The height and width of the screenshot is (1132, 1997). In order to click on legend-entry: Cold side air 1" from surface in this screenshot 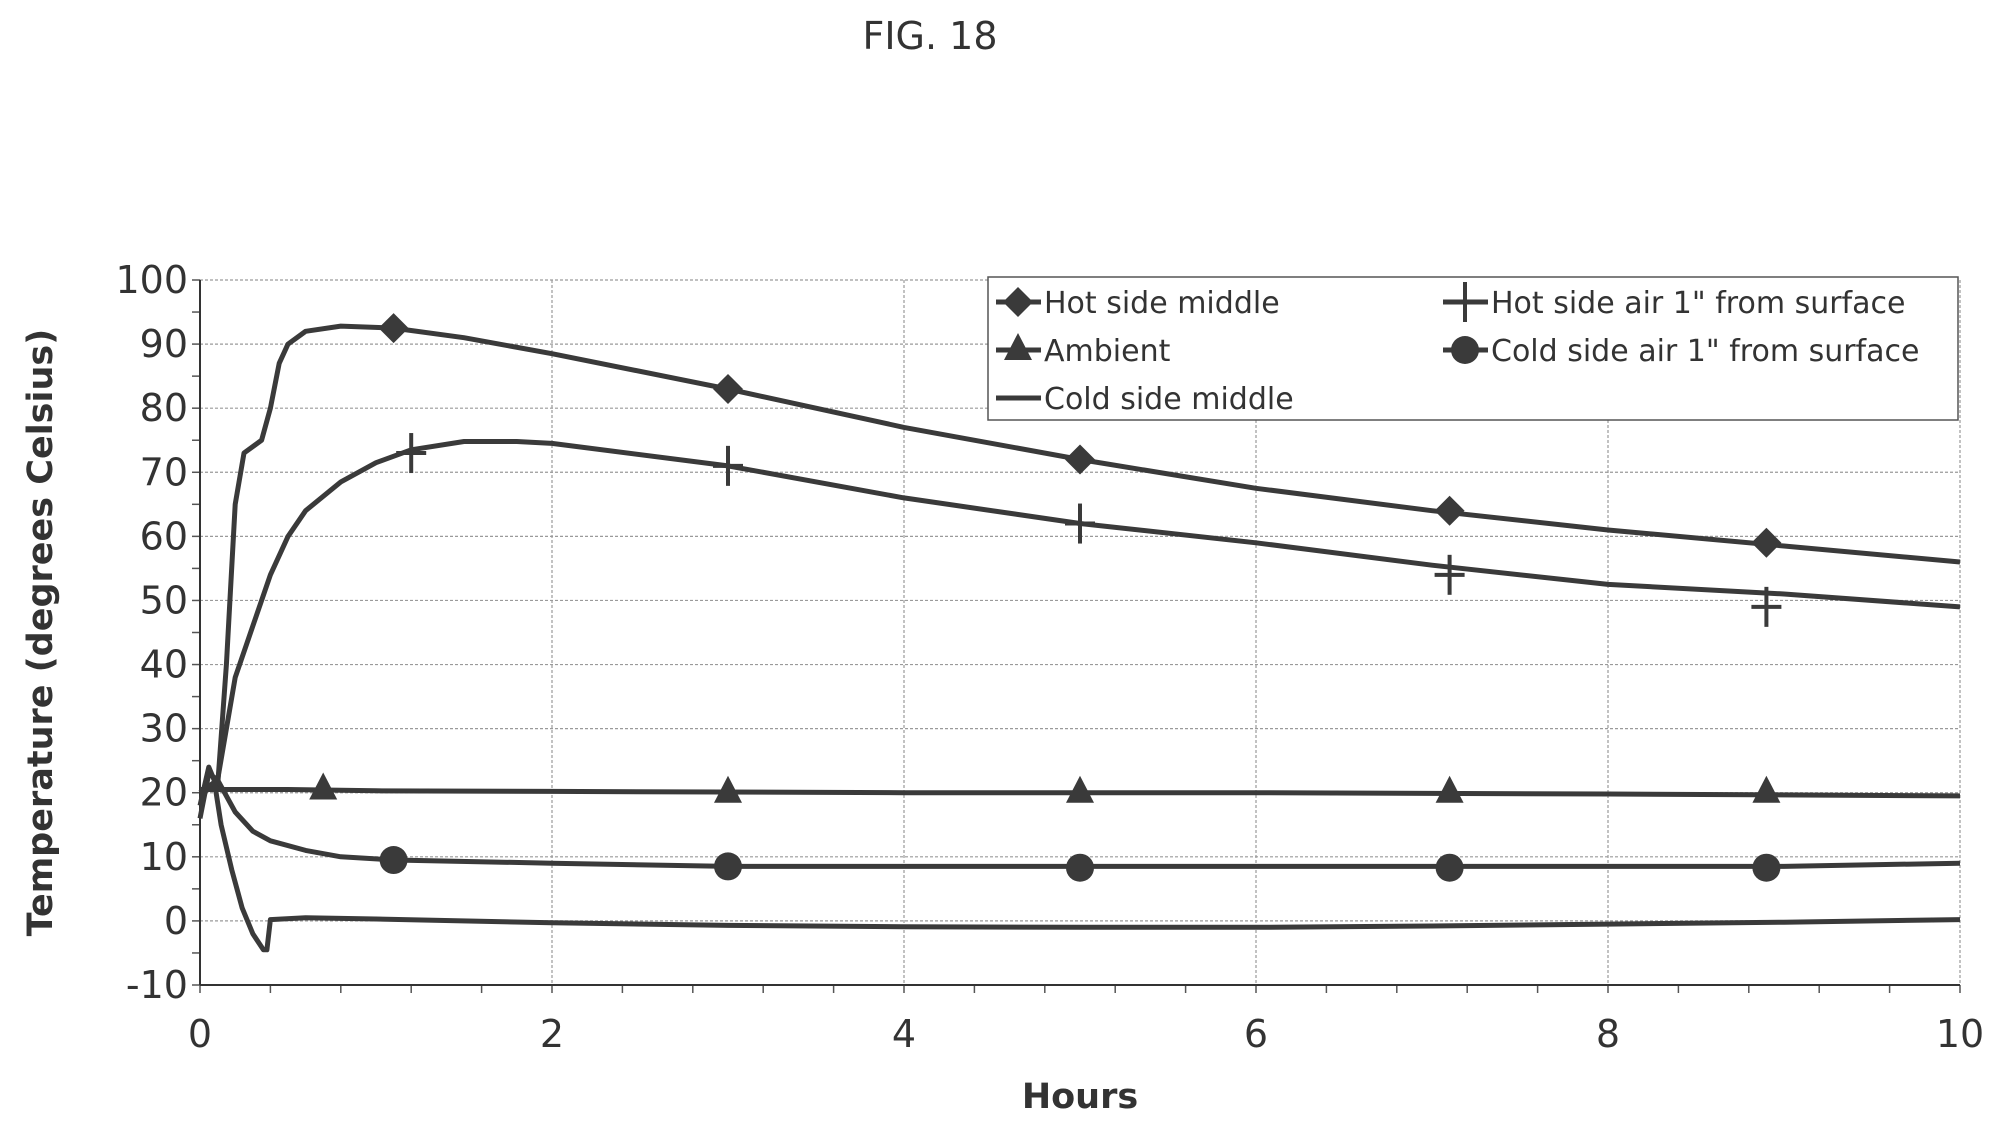, I will do `click(1681, 351)`.